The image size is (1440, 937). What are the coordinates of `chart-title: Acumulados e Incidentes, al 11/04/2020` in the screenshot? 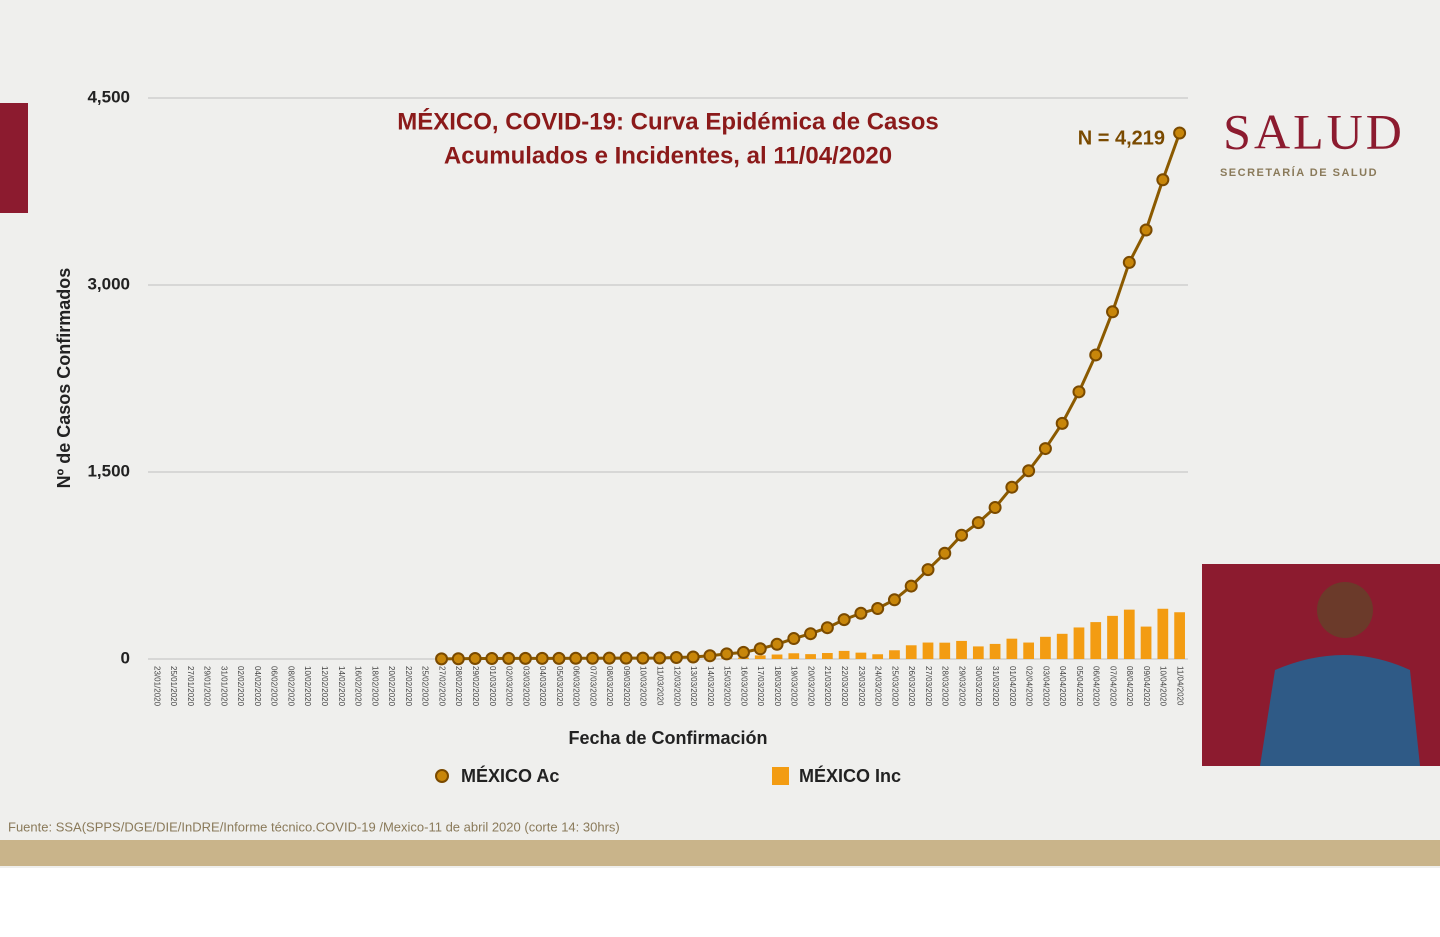 It's located at (668, 155).